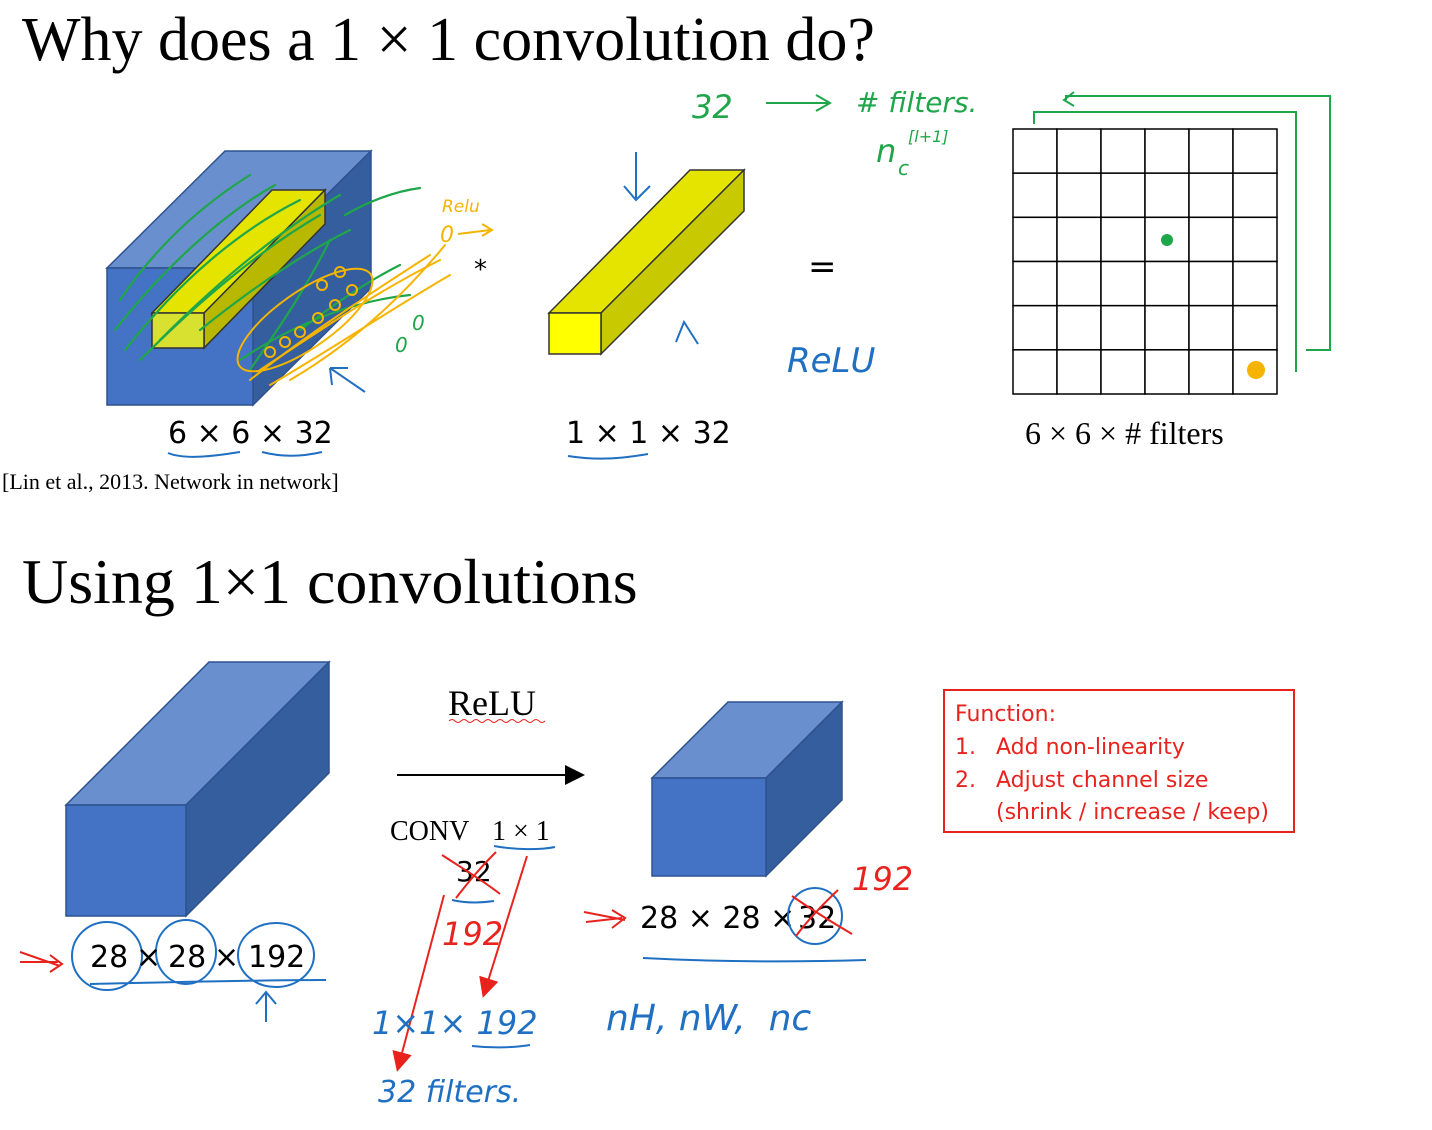 This screenshot has width=1432, height=1130. I want to click on blue-up-arrow-filter, so click(687, 332).